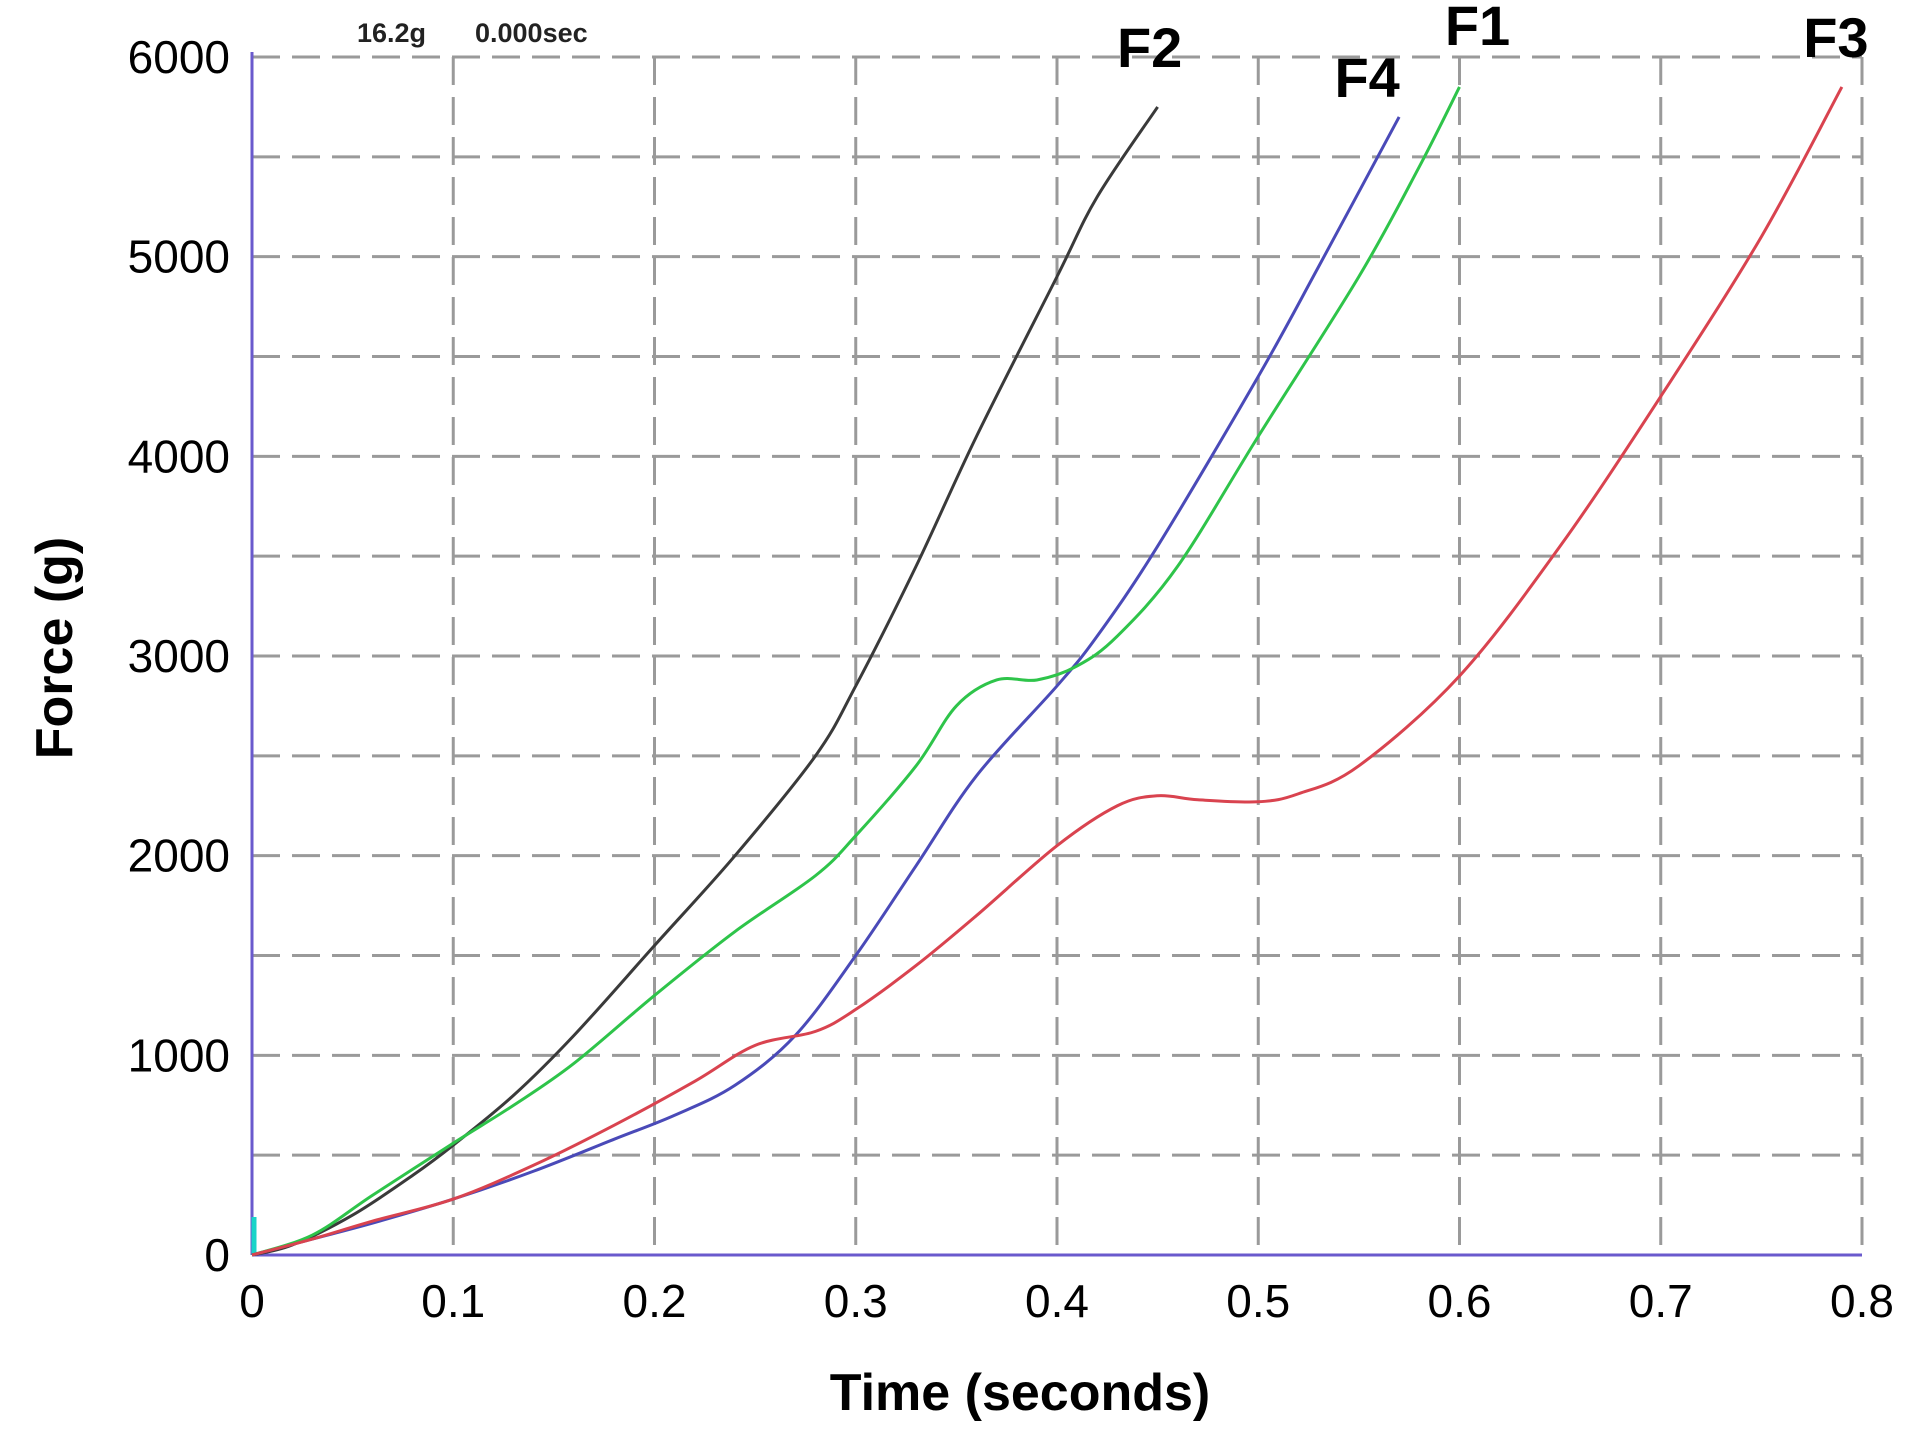 This screenshot has width=1909, height=1433. I want to click on series-label-f4: F4, so click(1366, 77).